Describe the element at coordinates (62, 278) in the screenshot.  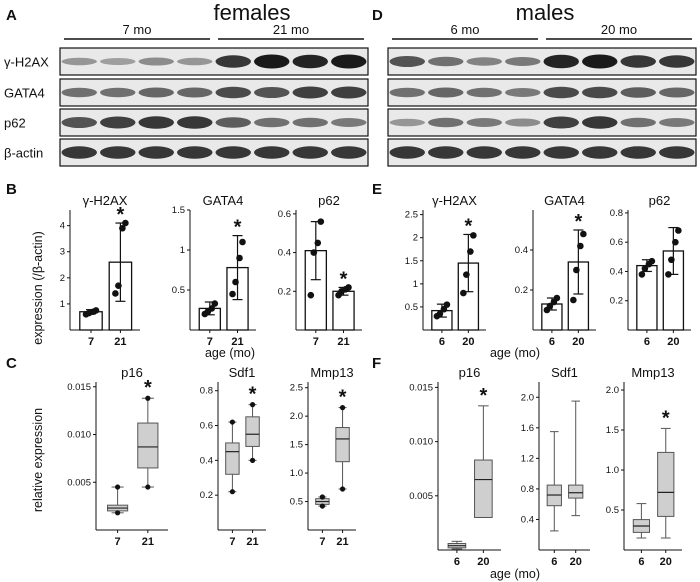
I see `y-tick-label: 2` at that location.